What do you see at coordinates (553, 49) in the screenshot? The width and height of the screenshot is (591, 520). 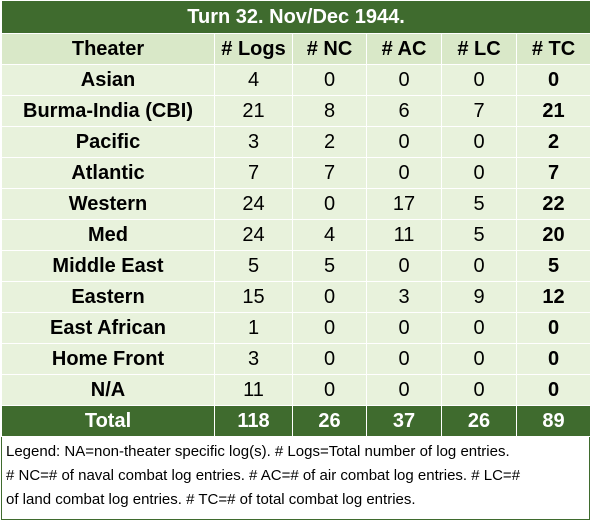 I see `header-tc: # TC` at bounding box center [553, 49].